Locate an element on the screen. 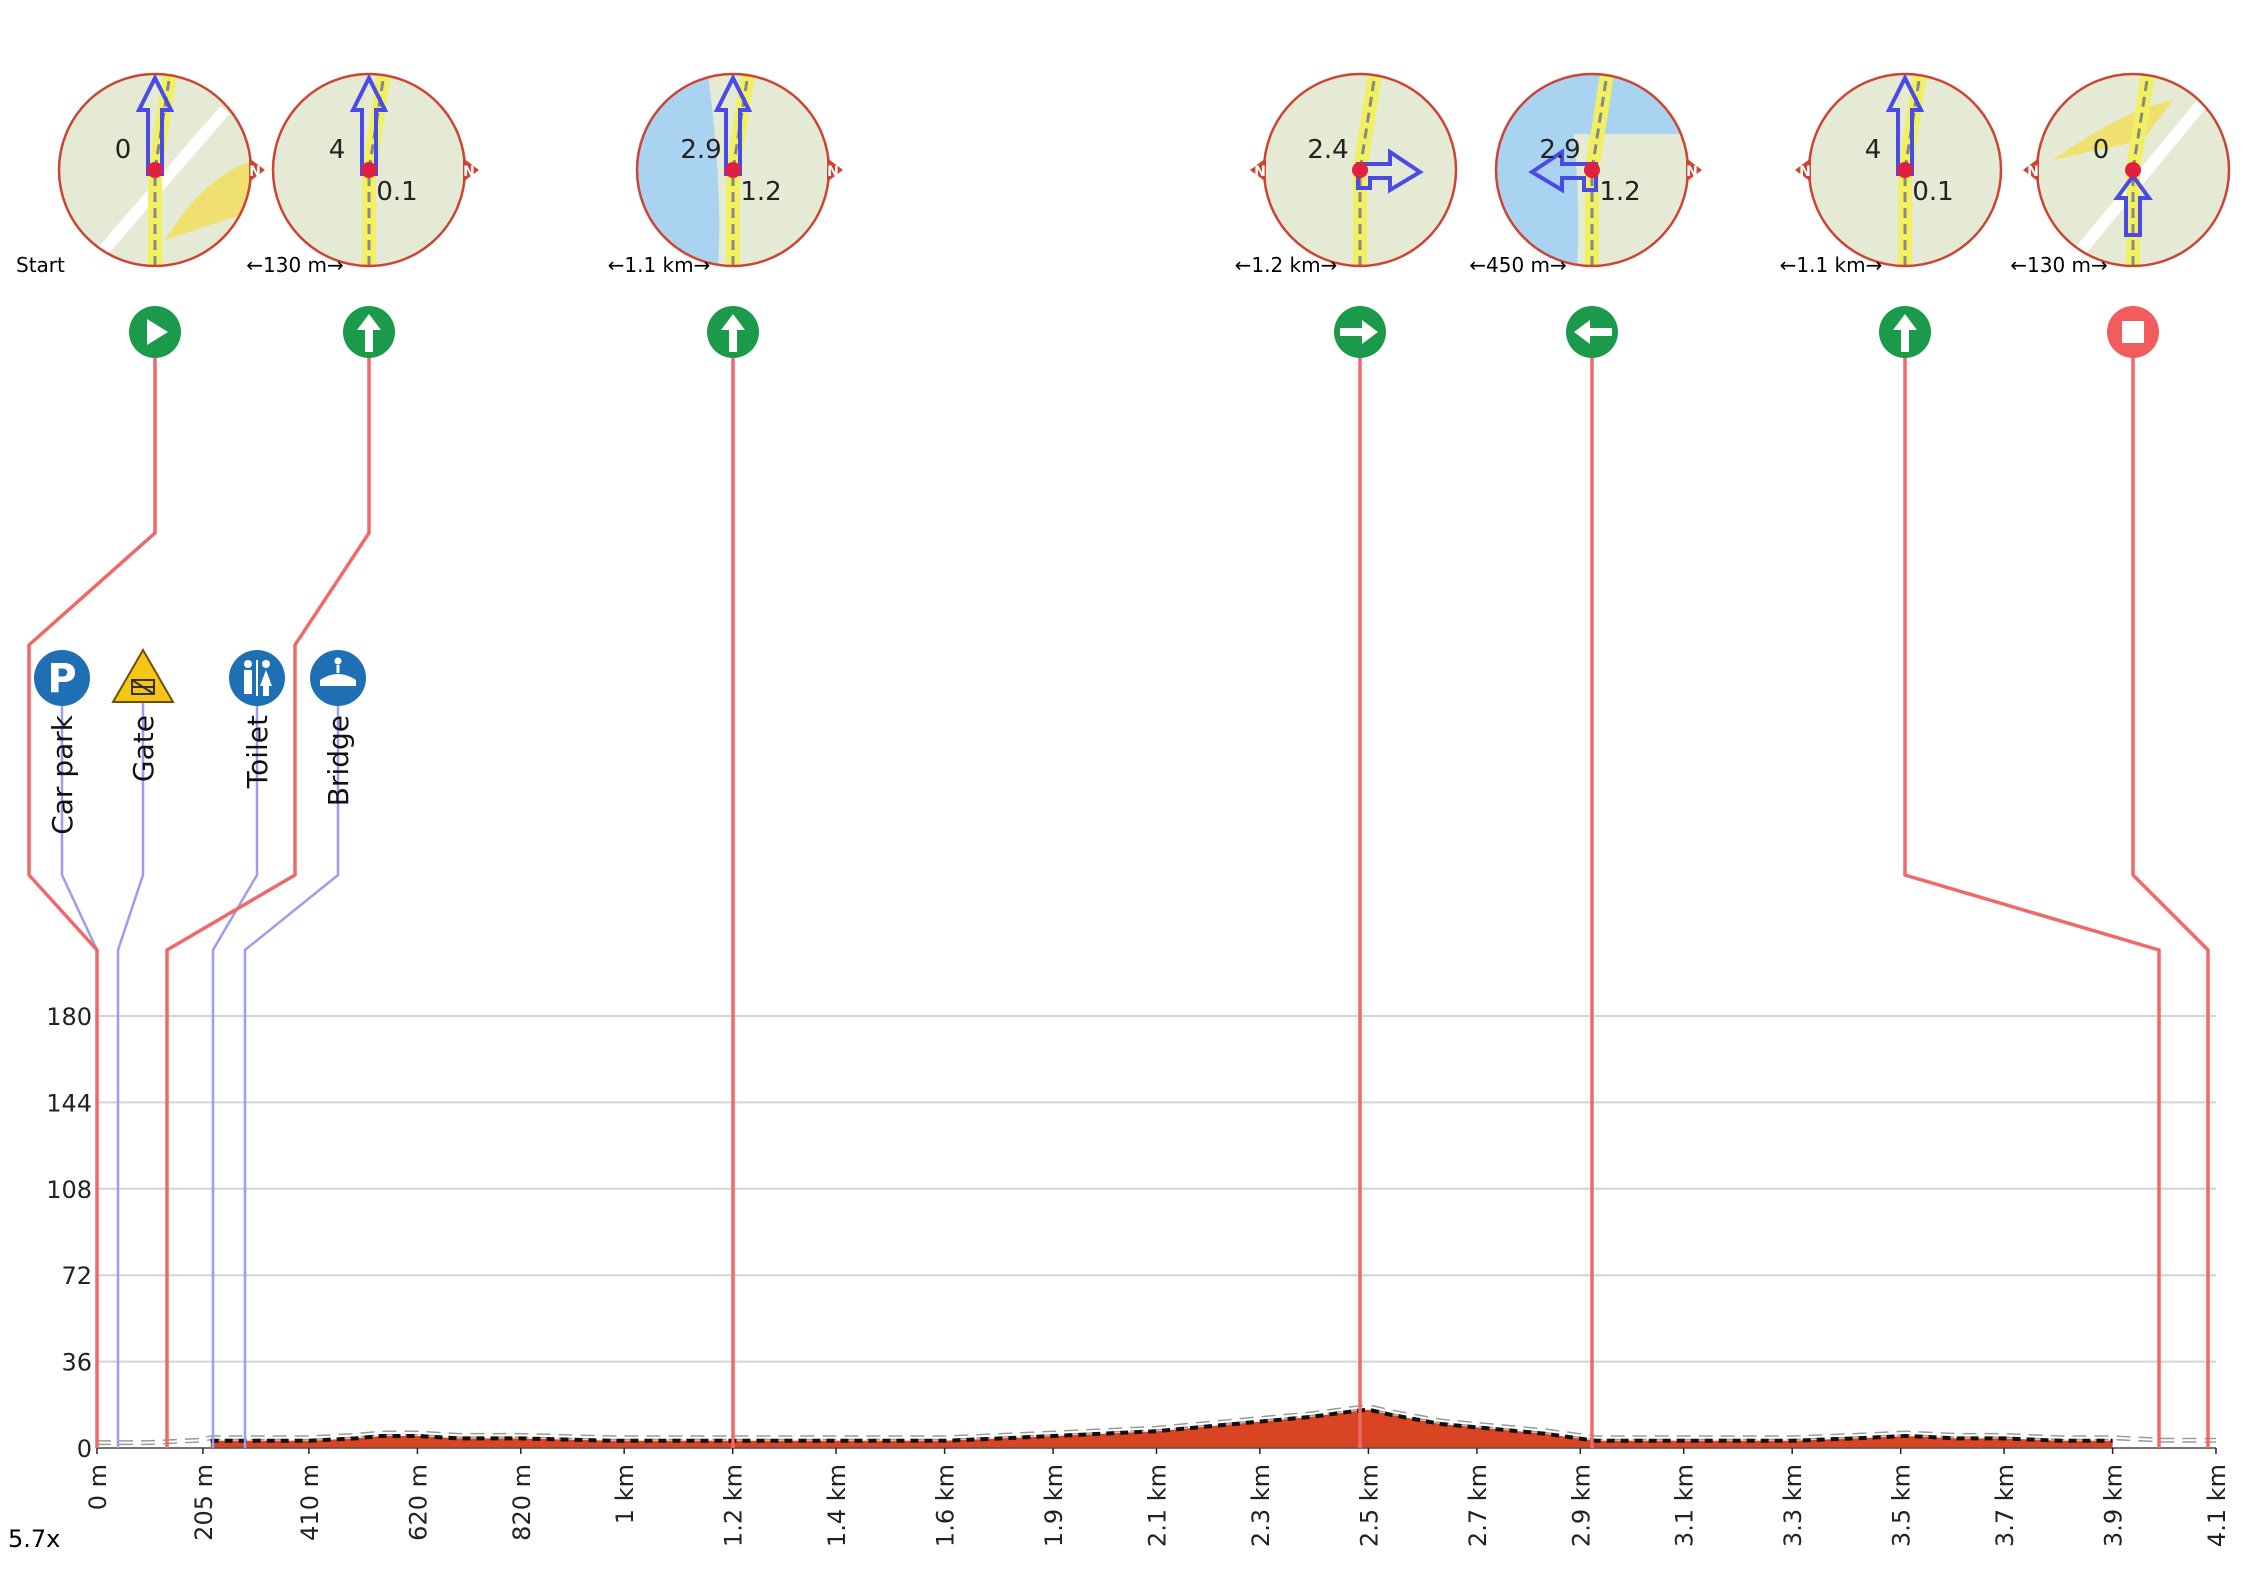  poi-label: Toilet is located at coordinates (257, 752).